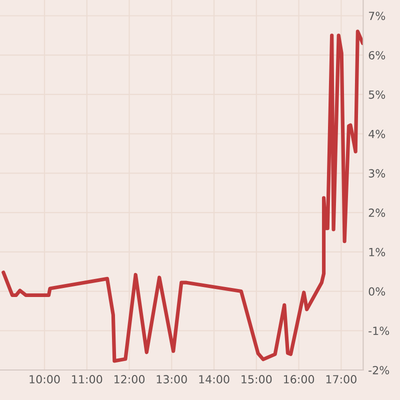  Describe the element at coordinates (129, 379) in the screenshot. I see `x-tick-label: 12:00` at that location.